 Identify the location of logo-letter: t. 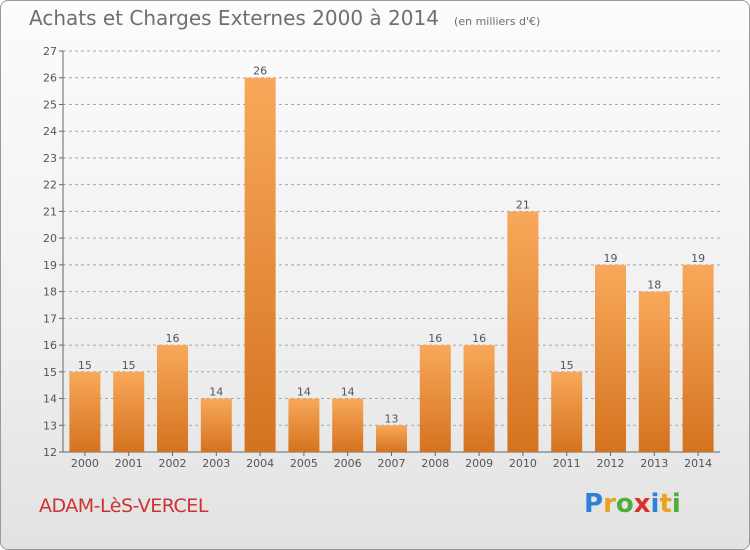
(665, 504).